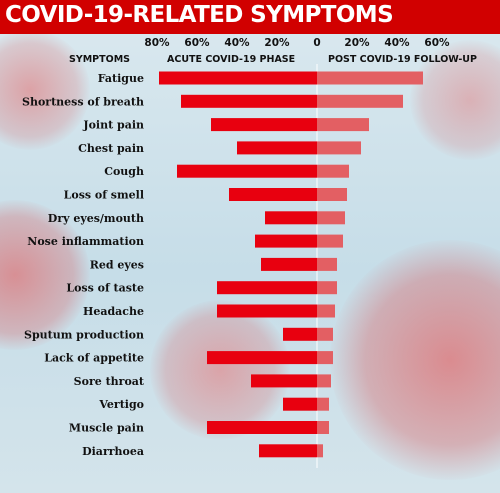 The width and height of the screenshot is (500, 493). I want to click on category-label: Nose inflammation, so click(85, 241).